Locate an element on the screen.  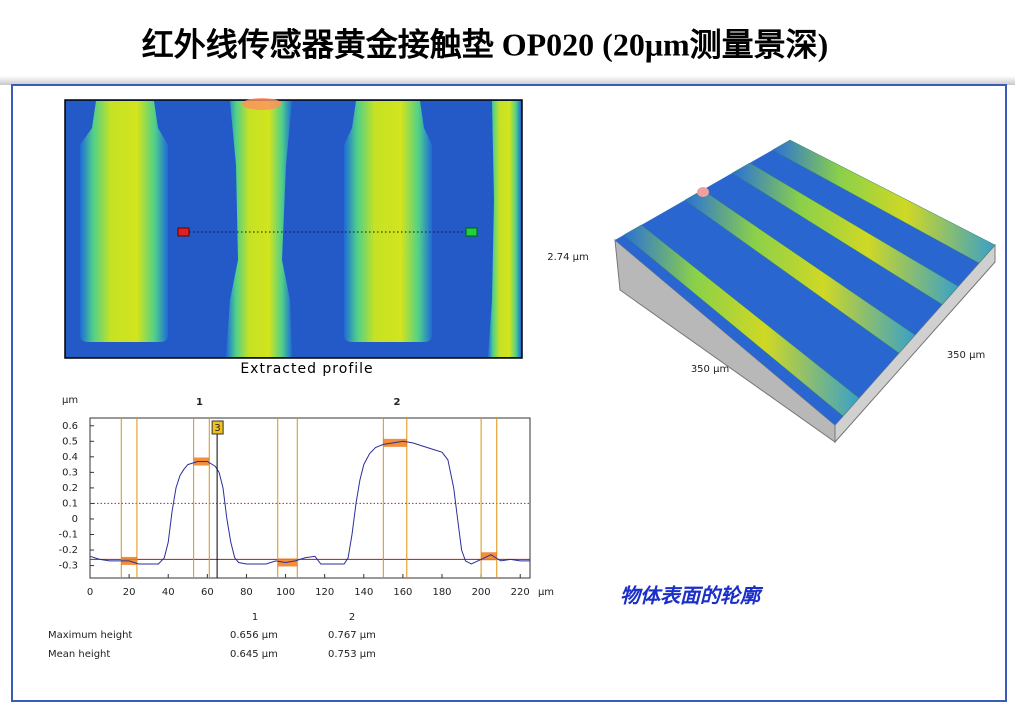
y-unit: µm is located at coordinates (70, 400).